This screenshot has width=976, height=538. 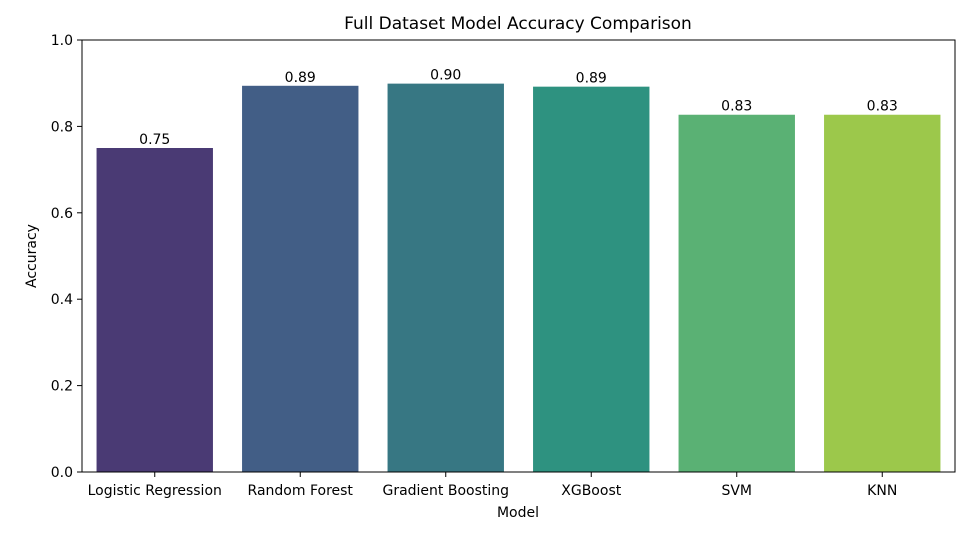 I want to click on y-tick-label: 1.0, so click(x=62, y=41).